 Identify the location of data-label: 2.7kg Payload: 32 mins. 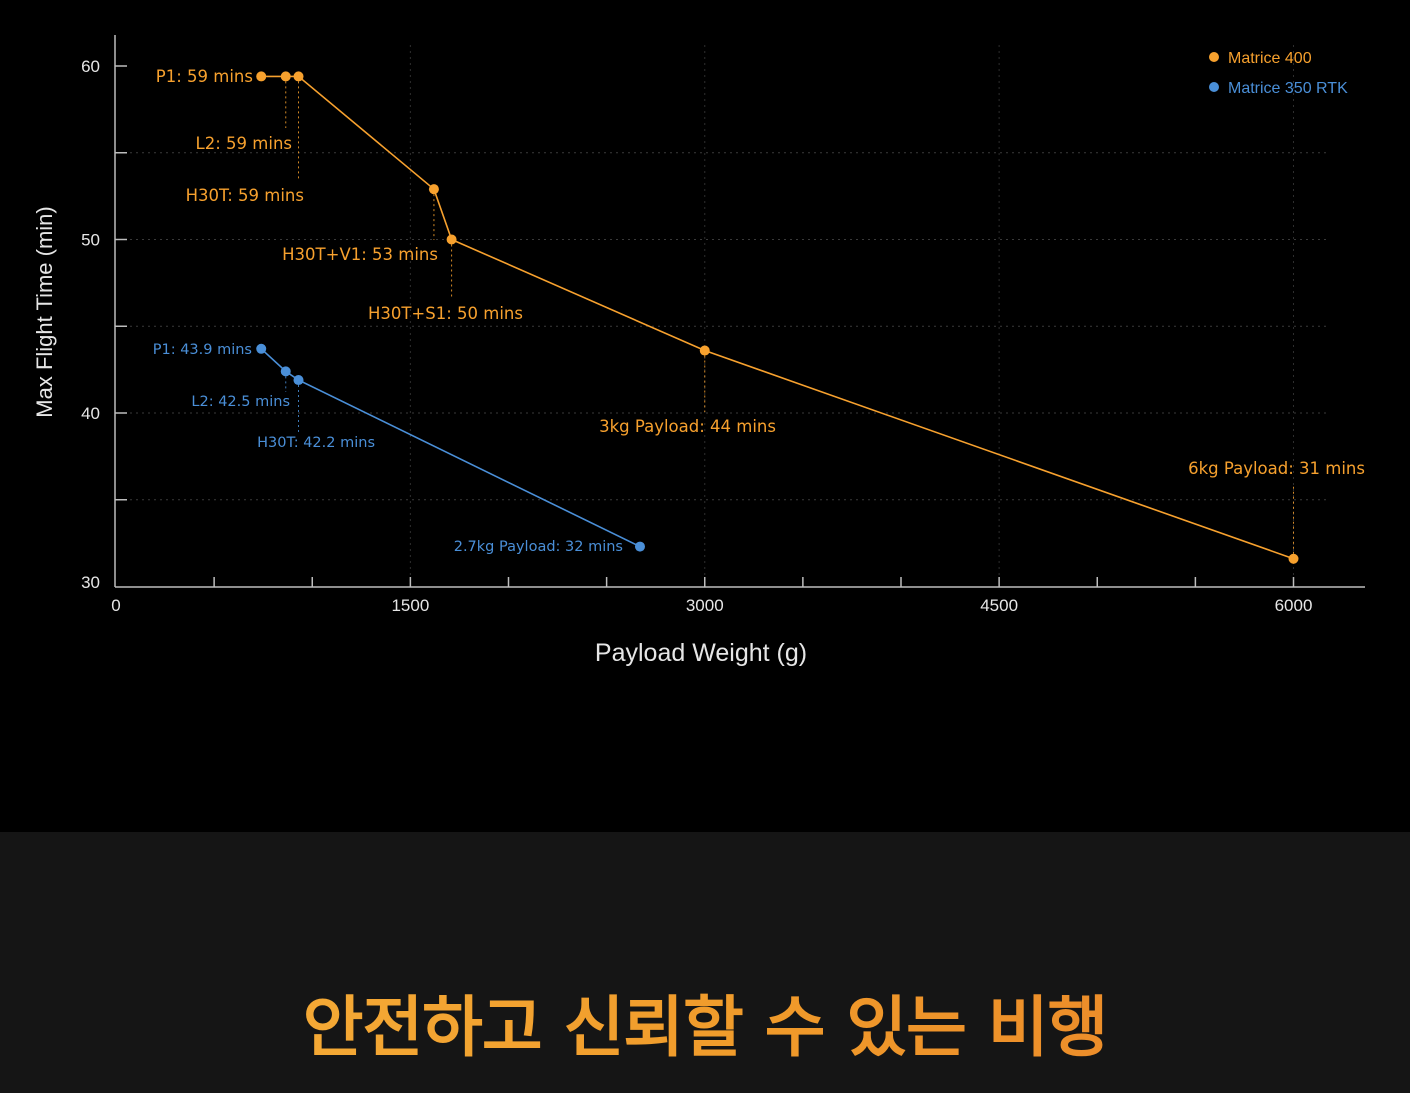
(538, 547).